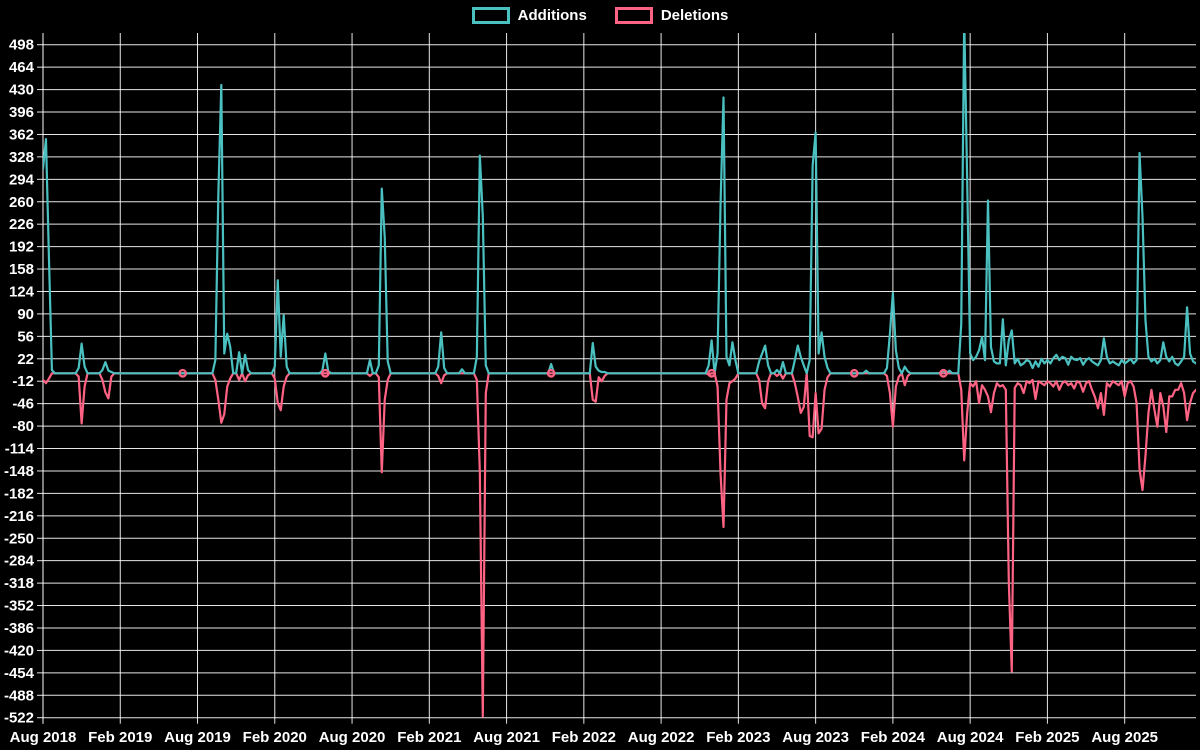  Describe the element at coordinates (19, 718) in the screenshot. I see `y-tick-label: -522` at that location.